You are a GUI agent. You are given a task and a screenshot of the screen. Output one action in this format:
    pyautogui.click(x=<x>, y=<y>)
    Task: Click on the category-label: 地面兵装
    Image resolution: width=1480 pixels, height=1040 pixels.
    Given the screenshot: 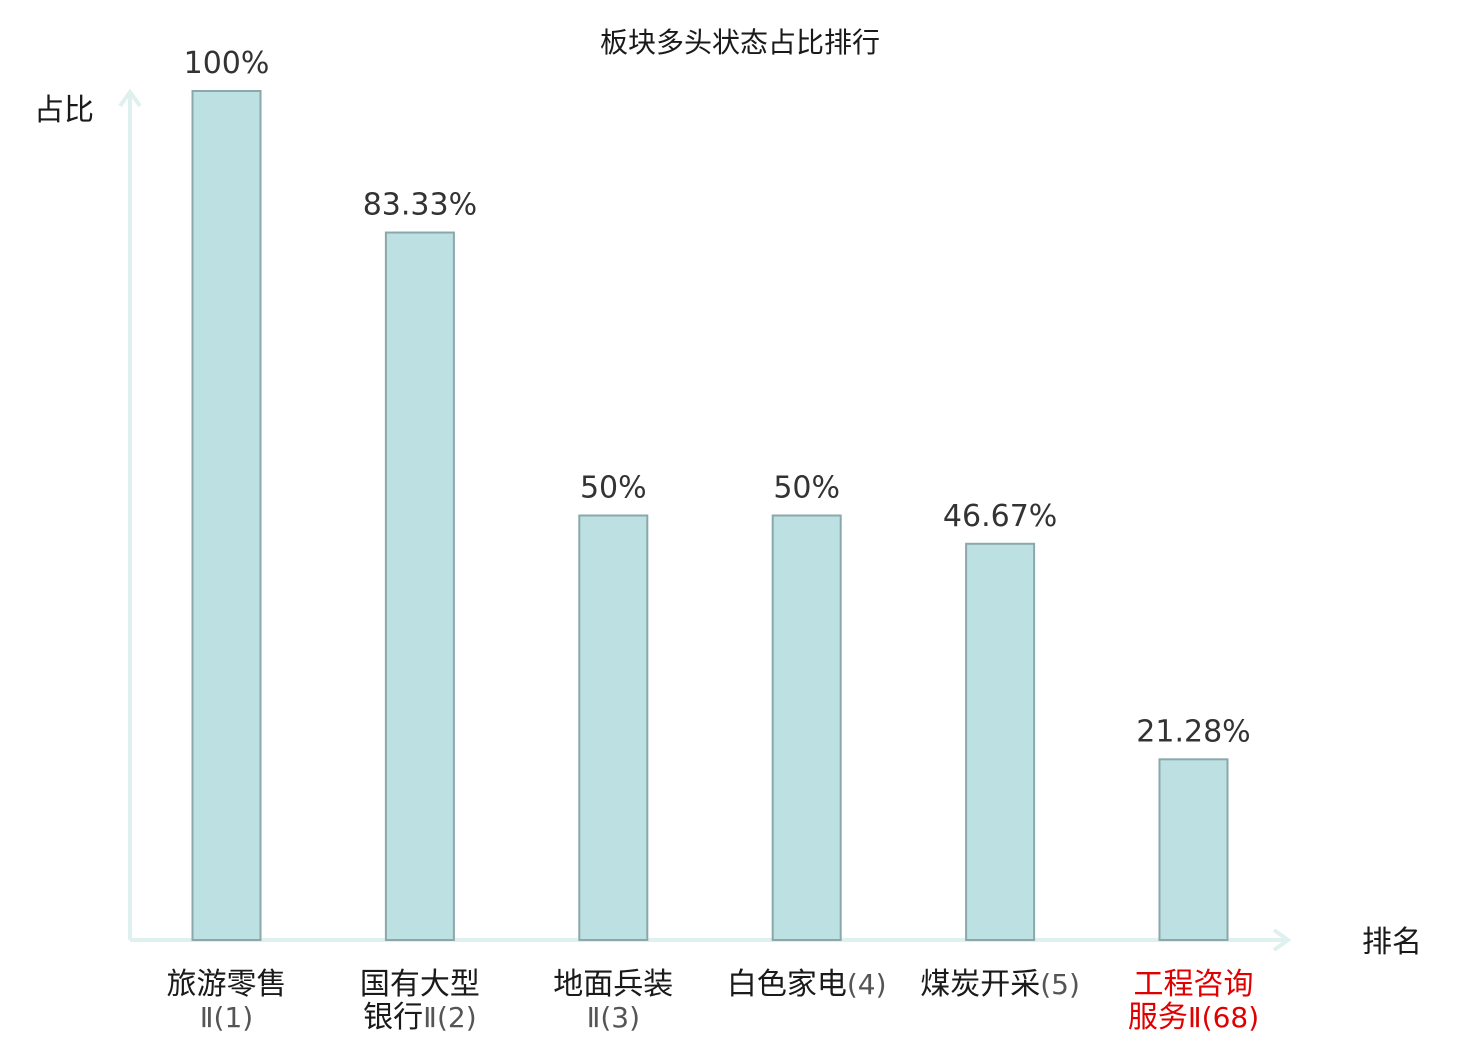 What is the action you would take?
    pyautogui.click(x=613, y=984)
    